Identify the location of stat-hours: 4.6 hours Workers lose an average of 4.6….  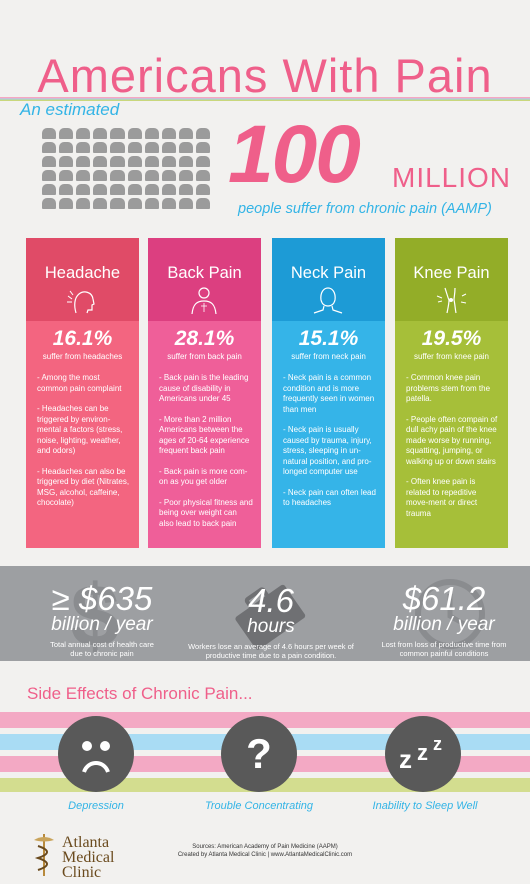
(271, 621).